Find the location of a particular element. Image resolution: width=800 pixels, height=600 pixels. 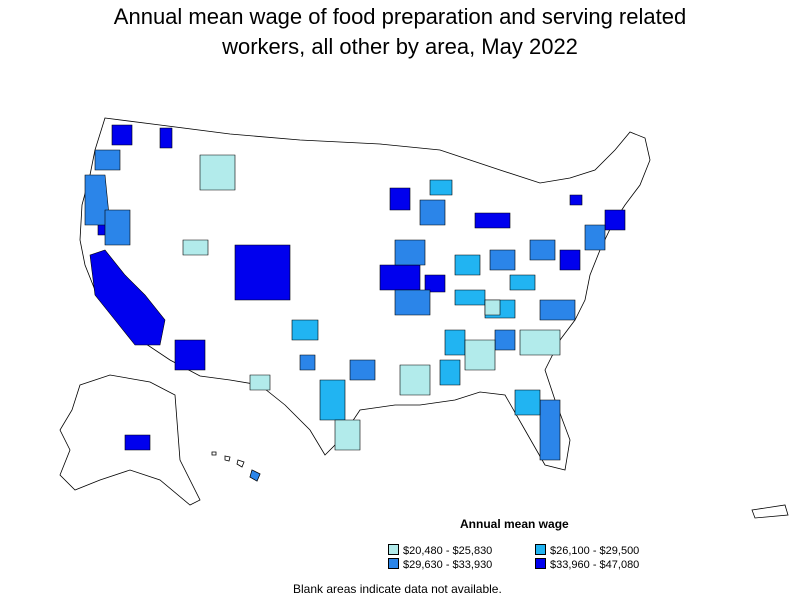

area-virginia is located at coordinates (557, 310).